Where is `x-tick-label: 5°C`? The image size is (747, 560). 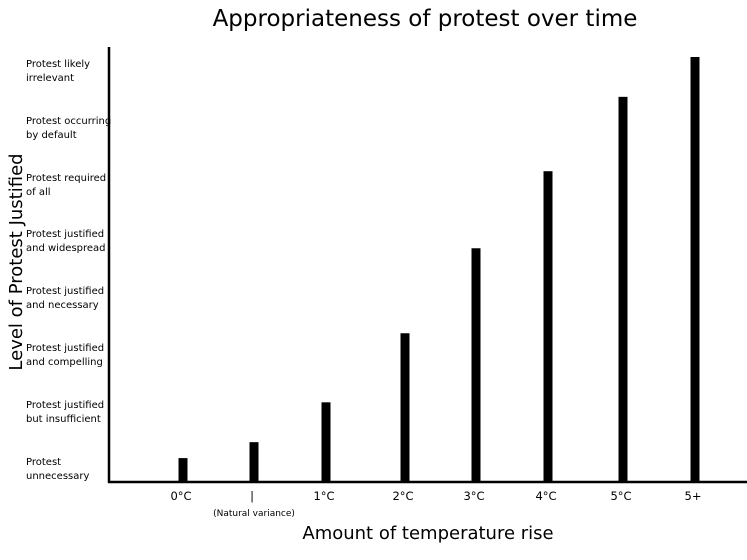
x-tick-label: 5°C is located at coordinates (620, 496).